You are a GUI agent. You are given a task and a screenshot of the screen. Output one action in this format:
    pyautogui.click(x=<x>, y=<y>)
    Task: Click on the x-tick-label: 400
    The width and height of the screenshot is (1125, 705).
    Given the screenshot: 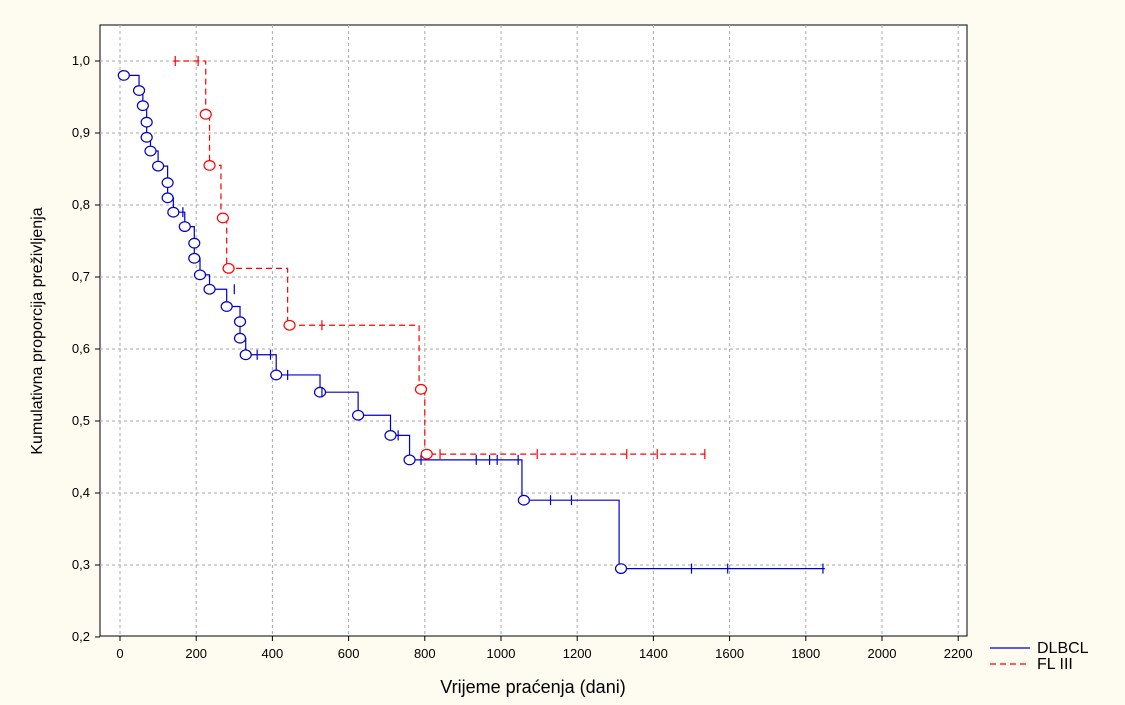 What is the action you would take?
    pyautogui.click(x=273, y=653)
    